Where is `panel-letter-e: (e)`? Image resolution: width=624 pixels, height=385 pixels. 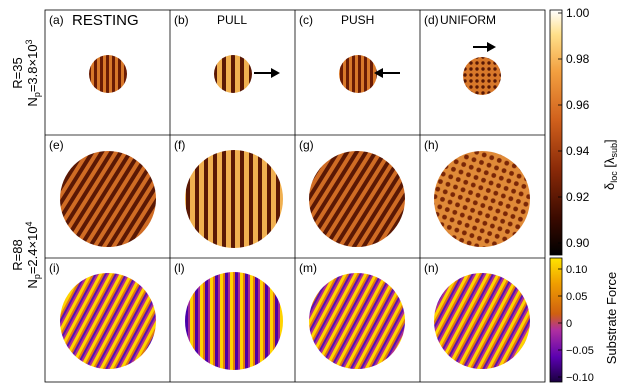
panel-letter-e: (e) is located at coordinates (56, 145).